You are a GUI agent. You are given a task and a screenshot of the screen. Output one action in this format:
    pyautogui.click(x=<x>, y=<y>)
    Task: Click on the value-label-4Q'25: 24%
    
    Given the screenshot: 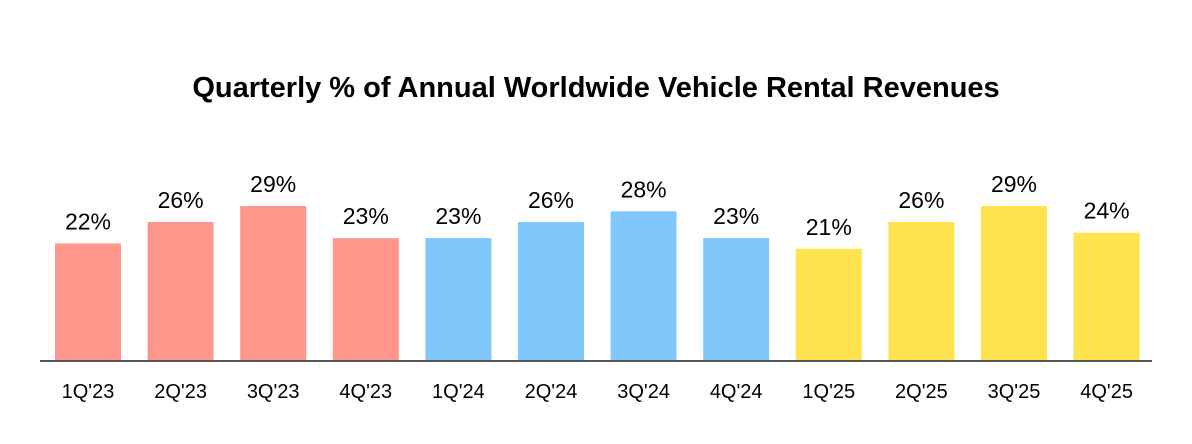 What is the action you would take?
    pyautogui.click(x=1107, y=211)
    